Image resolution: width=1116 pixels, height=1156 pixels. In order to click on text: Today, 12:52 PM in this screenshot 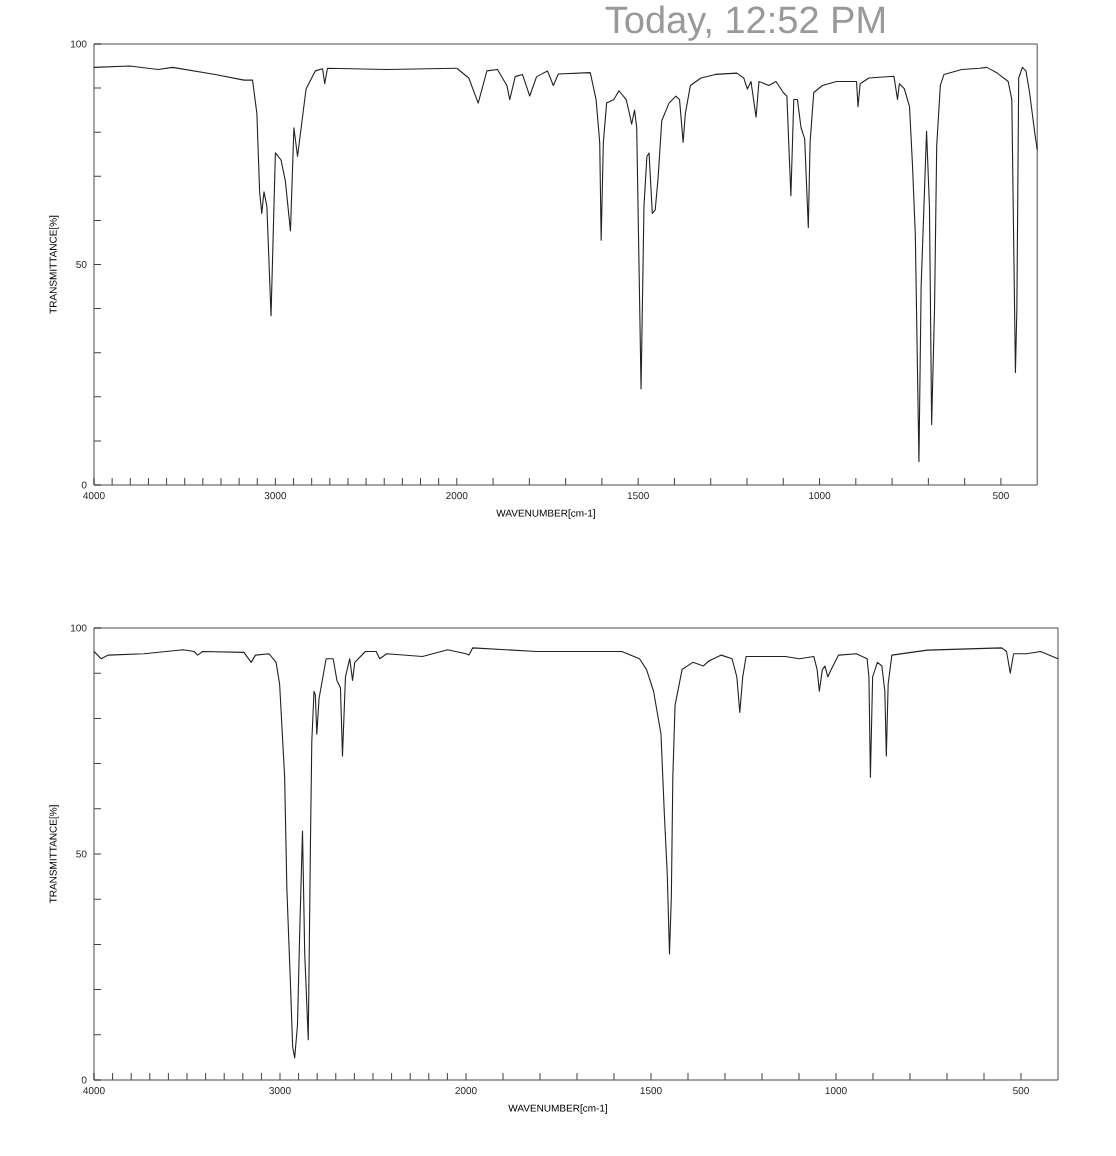, I will do `click(744, 23)`.